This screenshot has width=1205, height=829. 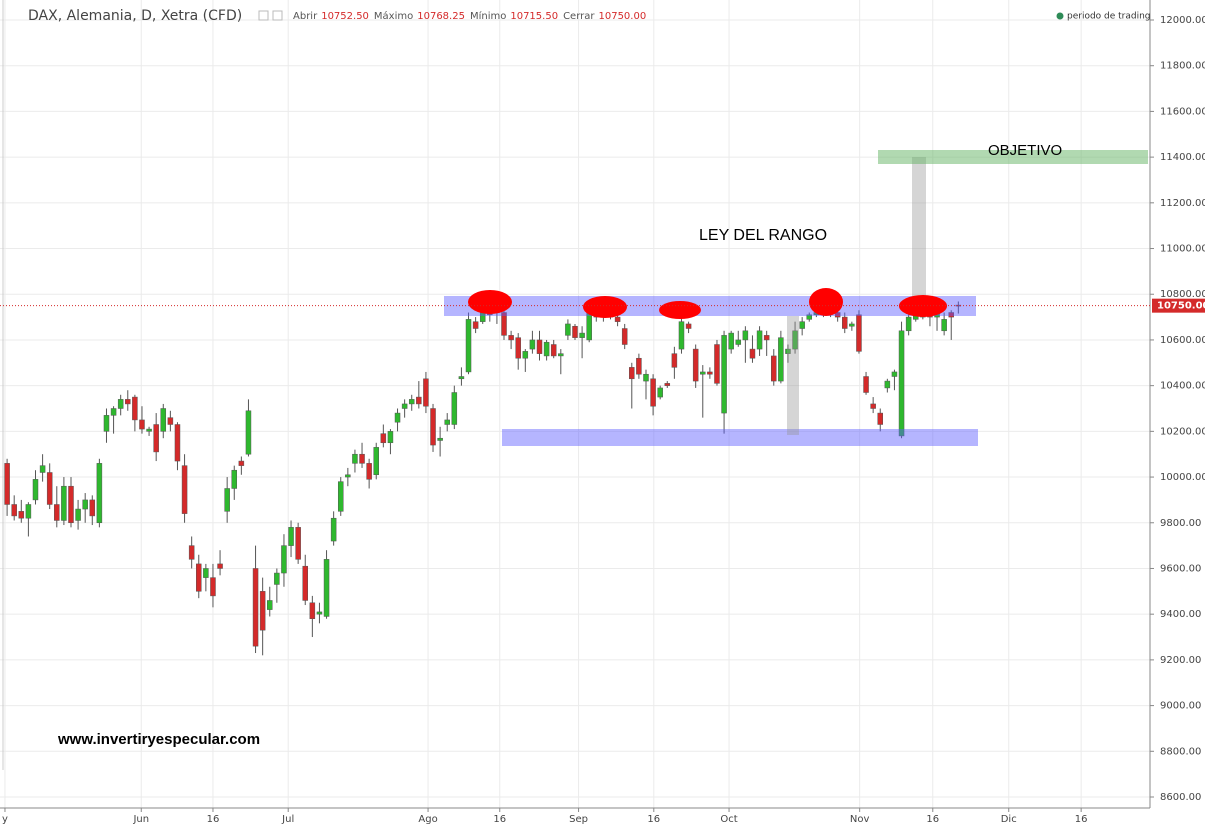 What do you see at coordinates (1109, 17) in the screenshot?
I see `legend-label: periodo de trading` at bounding box center [1109, 17].